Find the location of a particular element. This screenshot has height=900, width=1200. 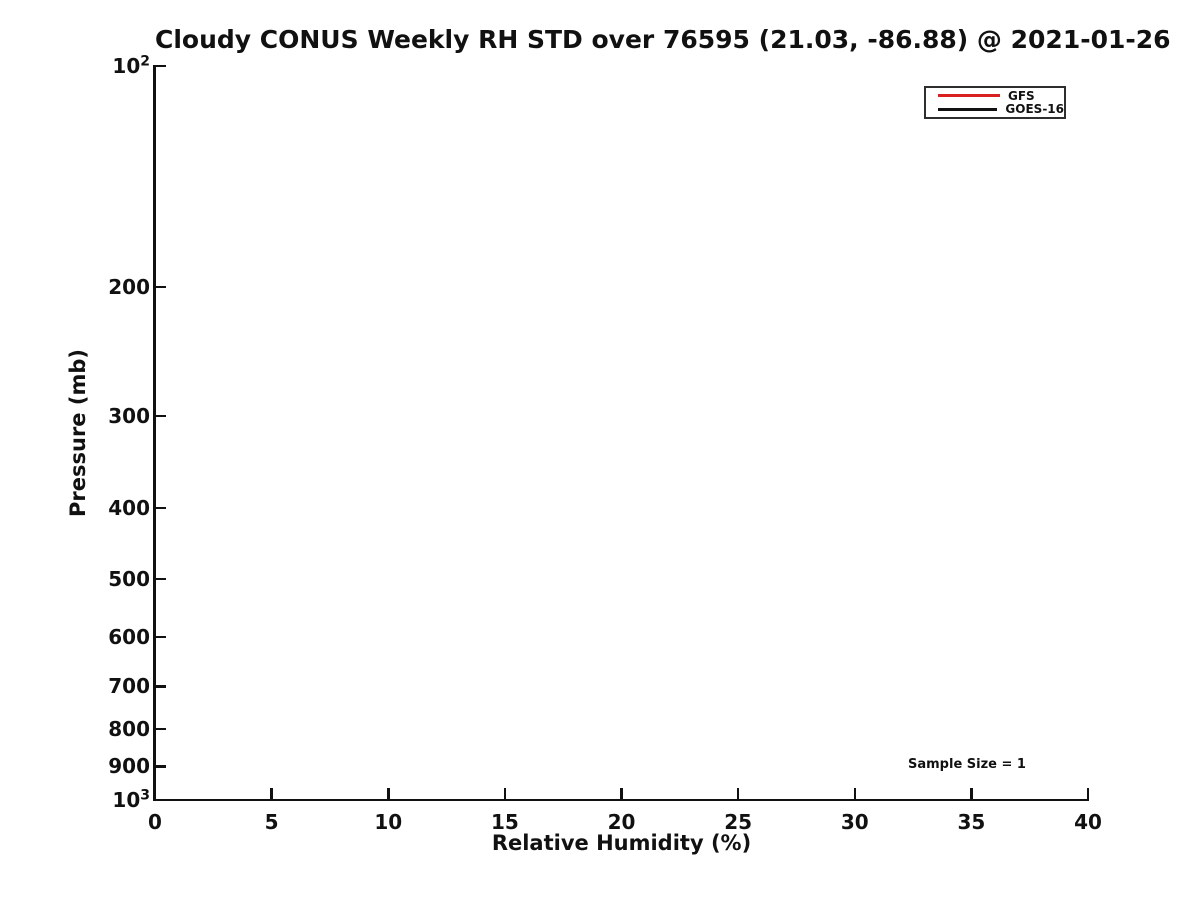

gfs-line-sample-icon is located at coordinates (969, 96).